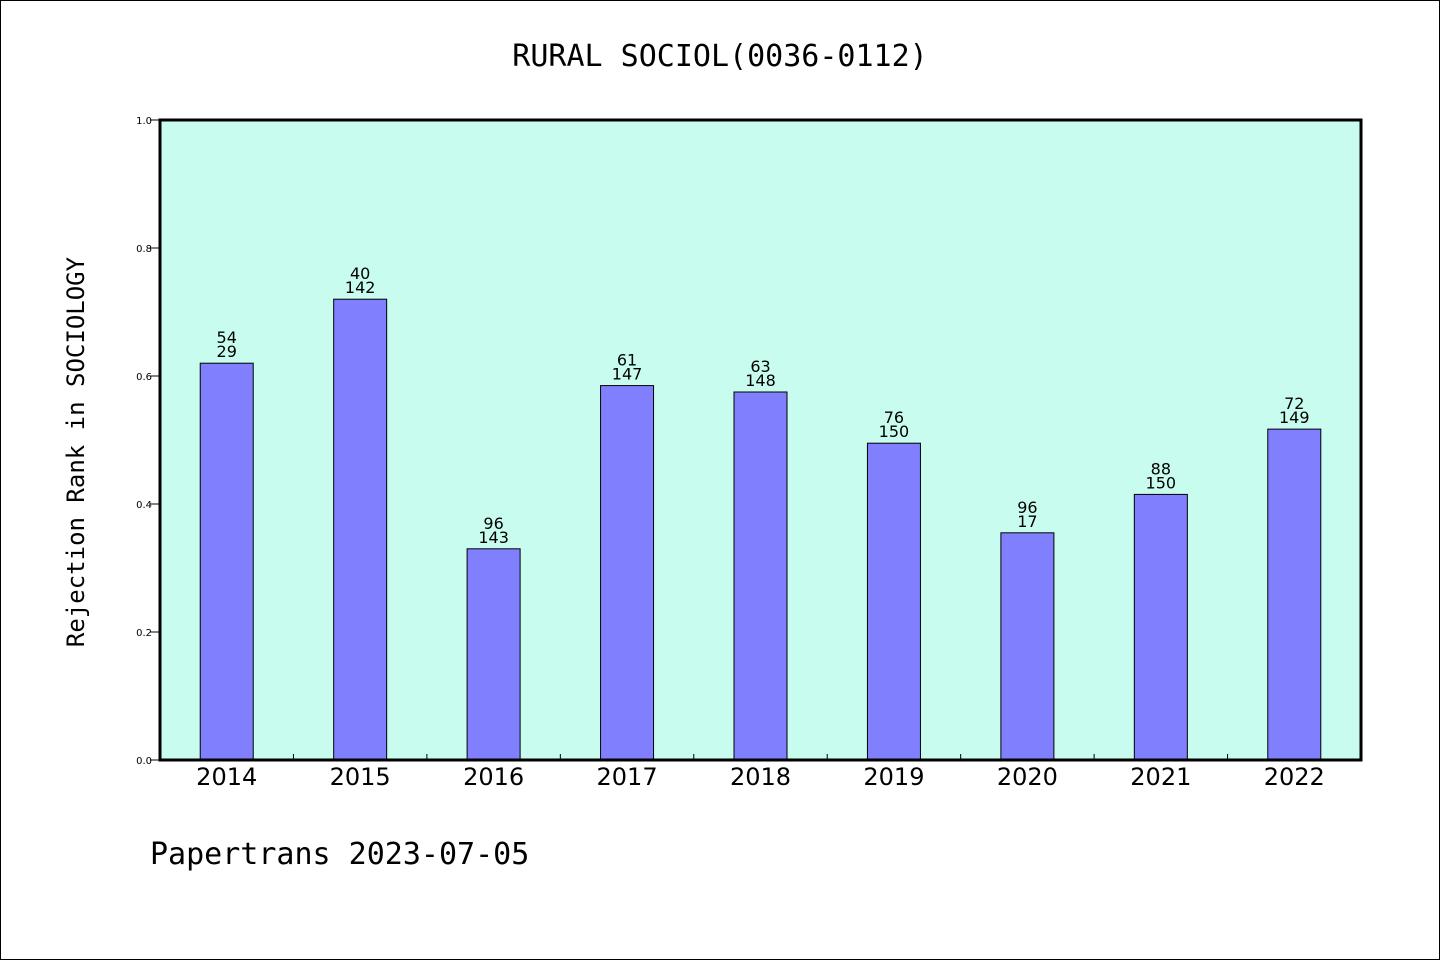 The width and height of the screenshot is (1440, 960). Describe the element at coordinates (144, 633) in the screenshot. I see `y-tick-label-0.2: 0.2` at that location.